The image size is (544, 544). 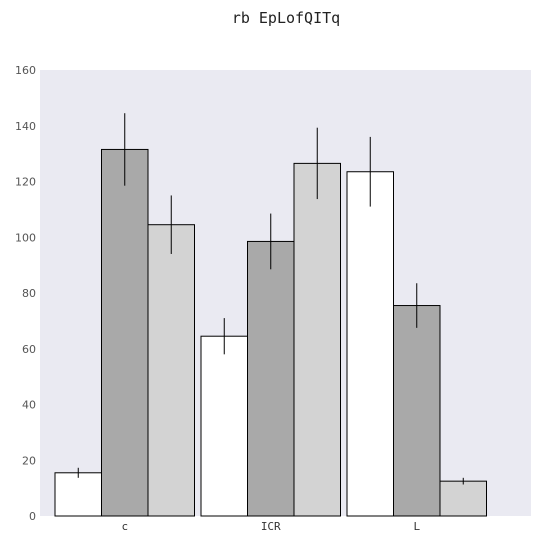 I want to click on x-axis: c ICR L, so click(x=270, y=526).